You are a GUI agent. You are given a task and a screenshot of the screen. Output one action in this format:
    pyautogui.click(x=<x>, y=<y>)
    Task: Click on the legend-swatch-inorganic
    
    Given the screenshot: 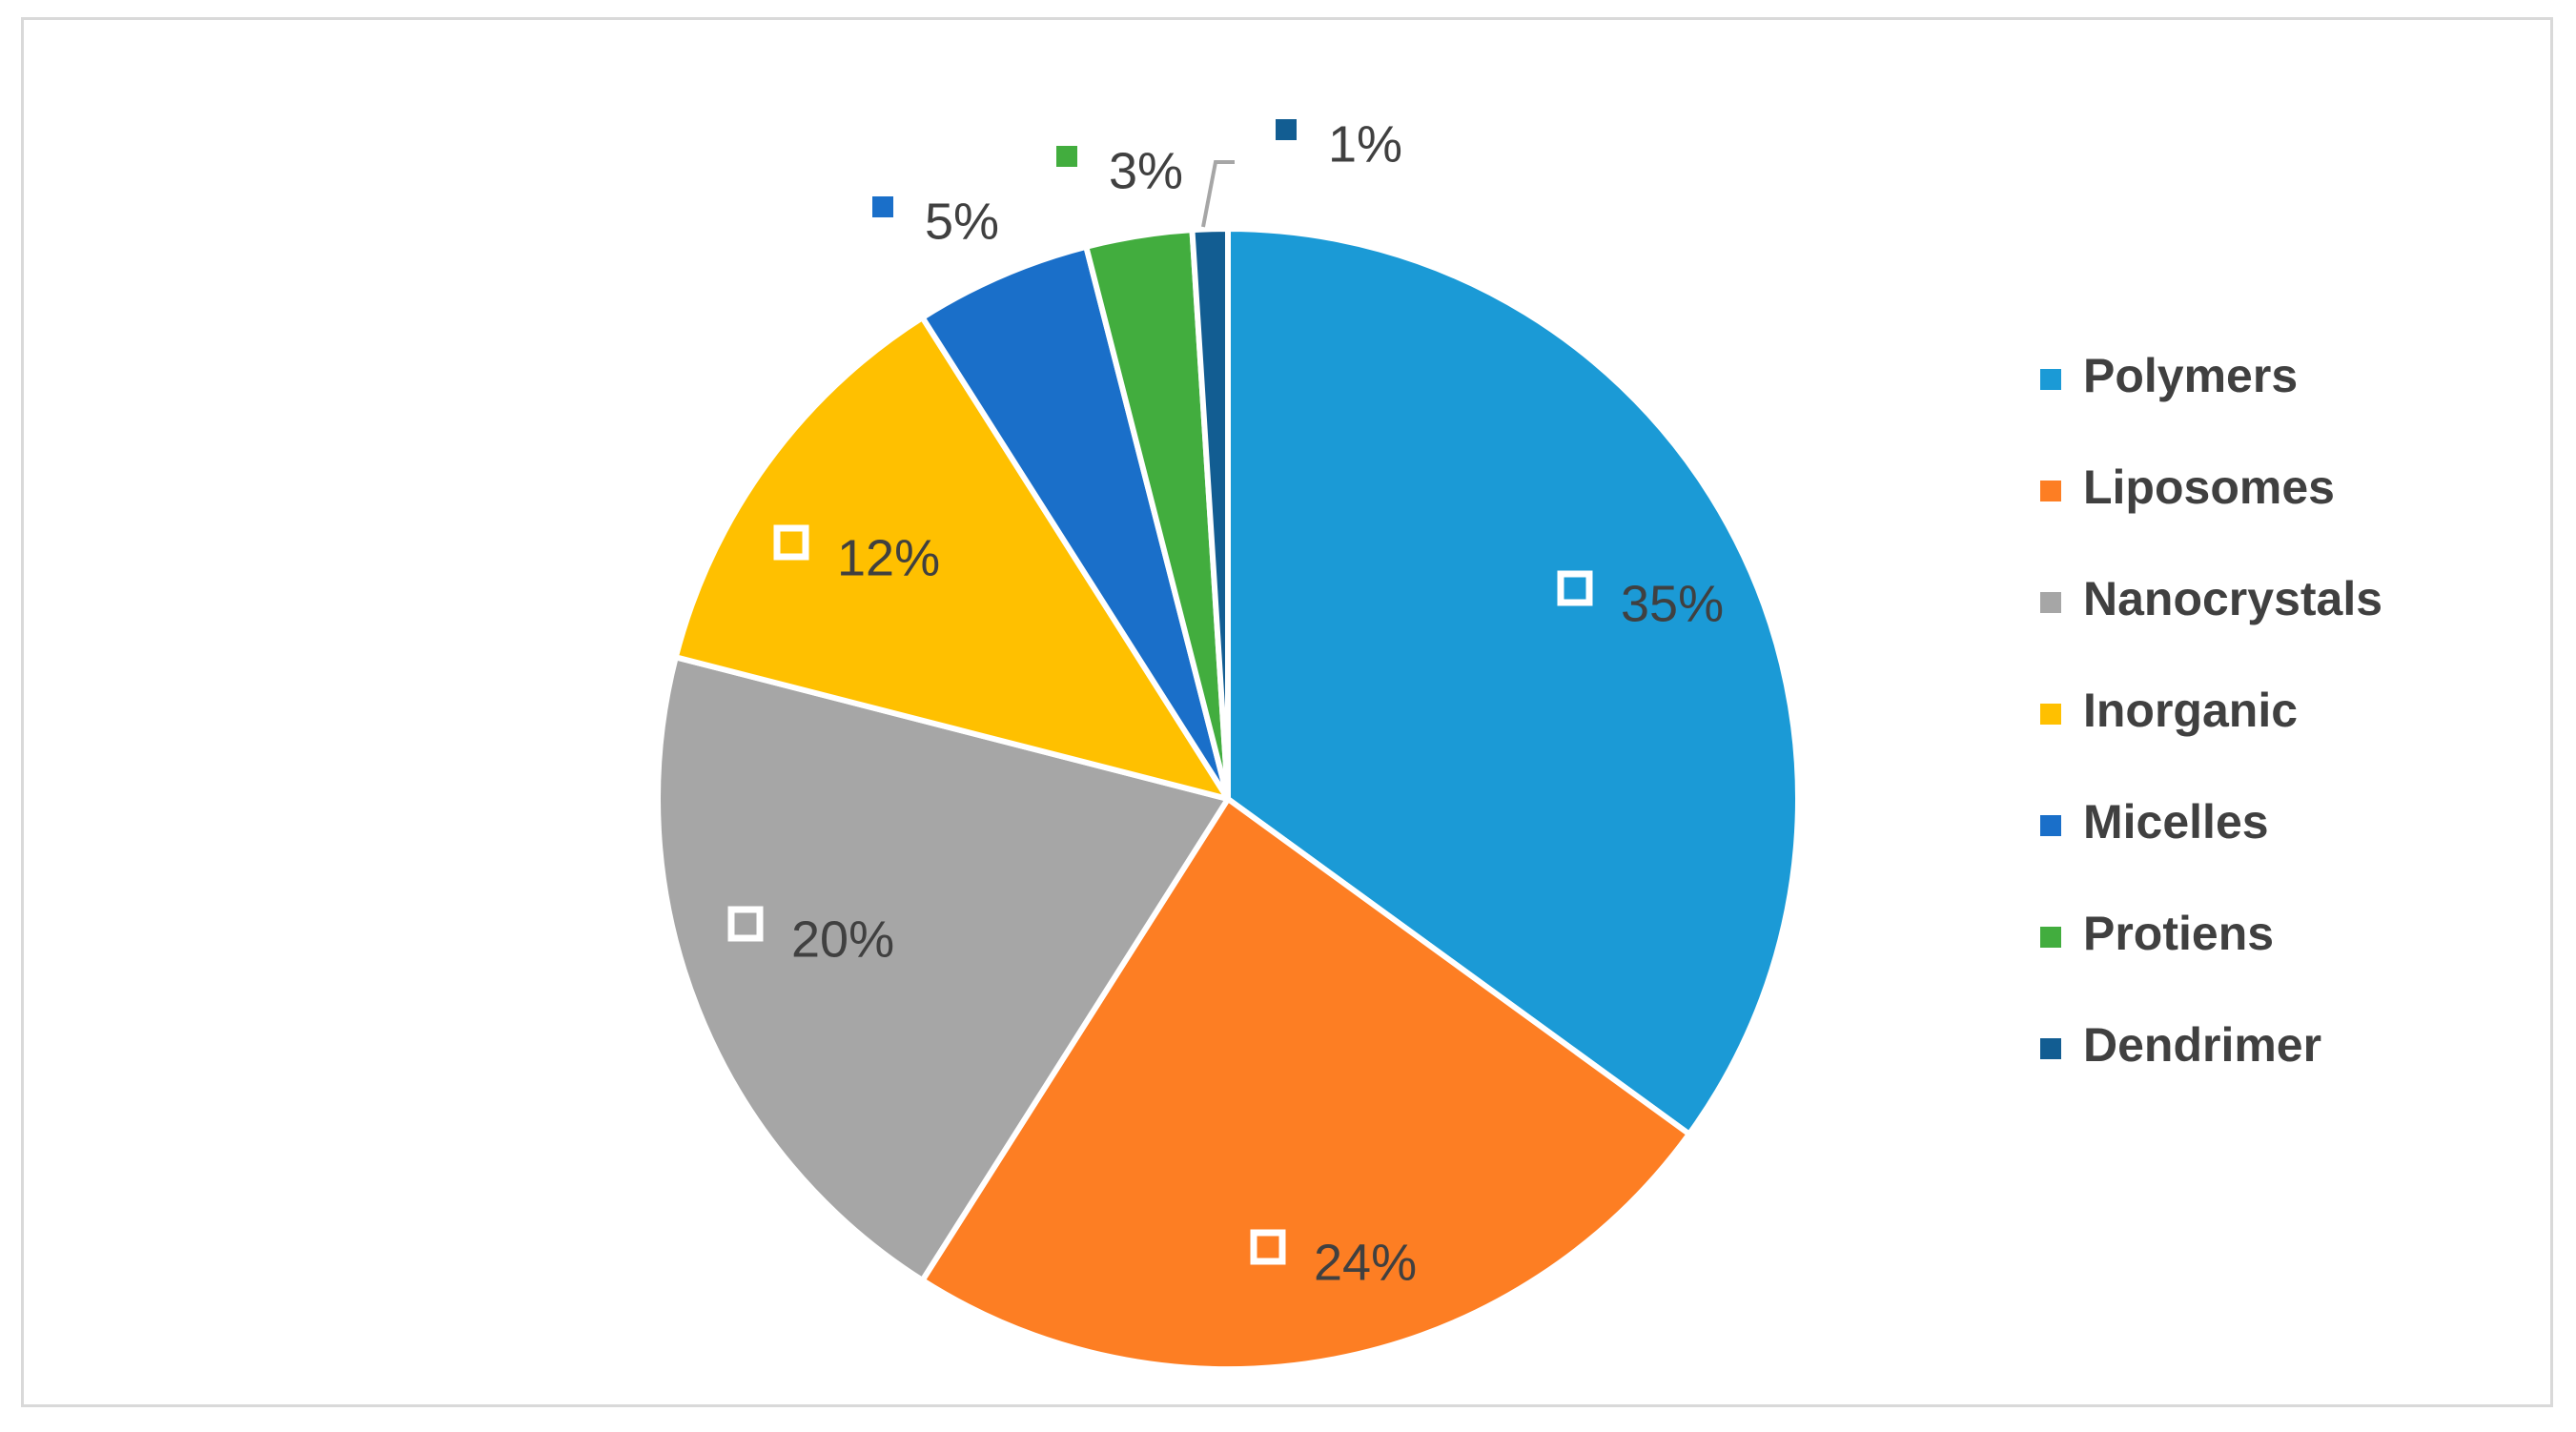 What is the action you would take?
    pyautogui.click(x=2050, y=714)
    